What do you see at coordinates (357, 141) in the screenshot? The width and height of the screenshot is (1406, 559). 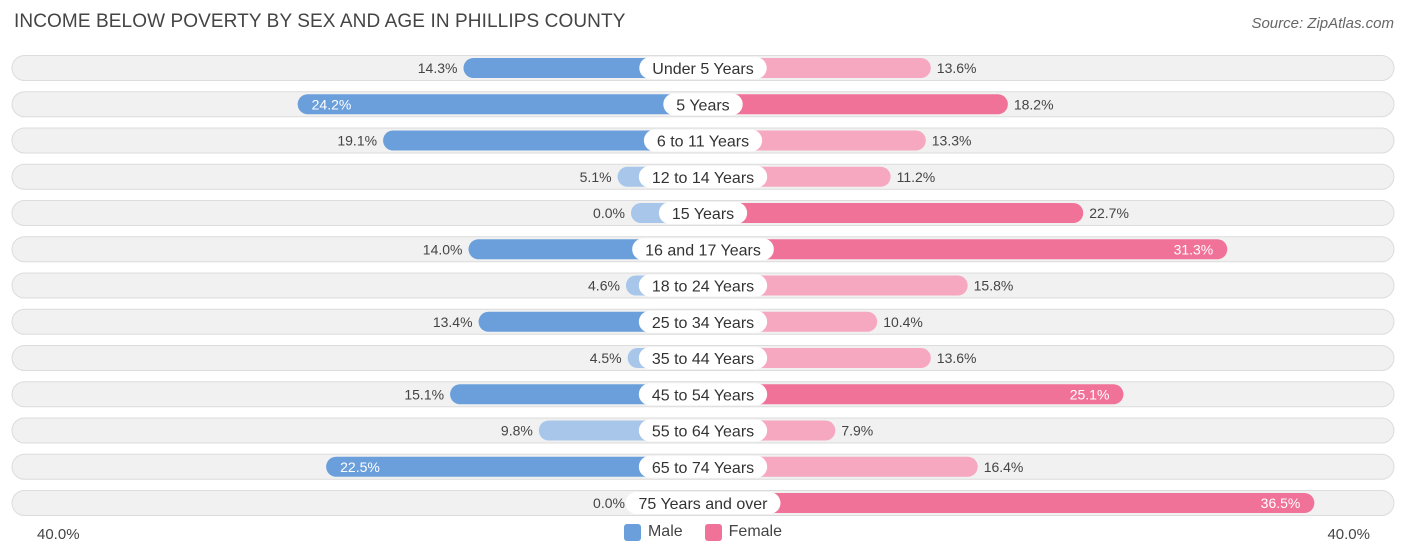 I see `male-value-label: 19.1%` at bounding box center [357, 141].